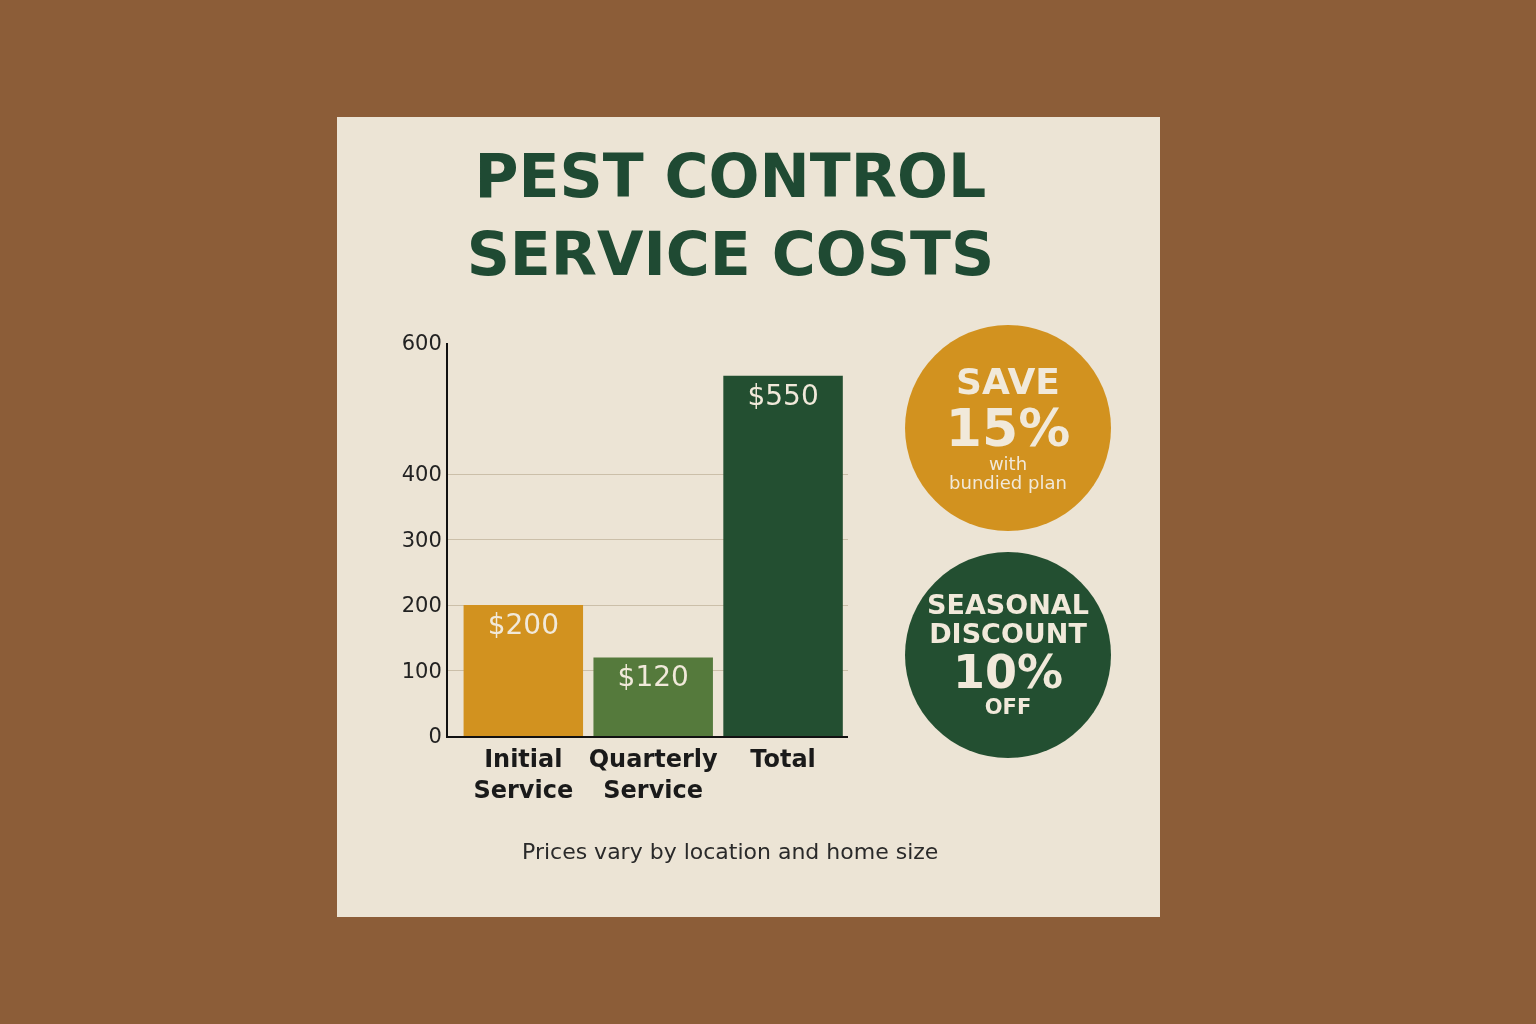 Image resolution: width=1536 pixels, height=1024 pixels. Describe the element at coordinates (730, 851) in the screenshot. I see `text: Prices vary by location and home size` at that location.